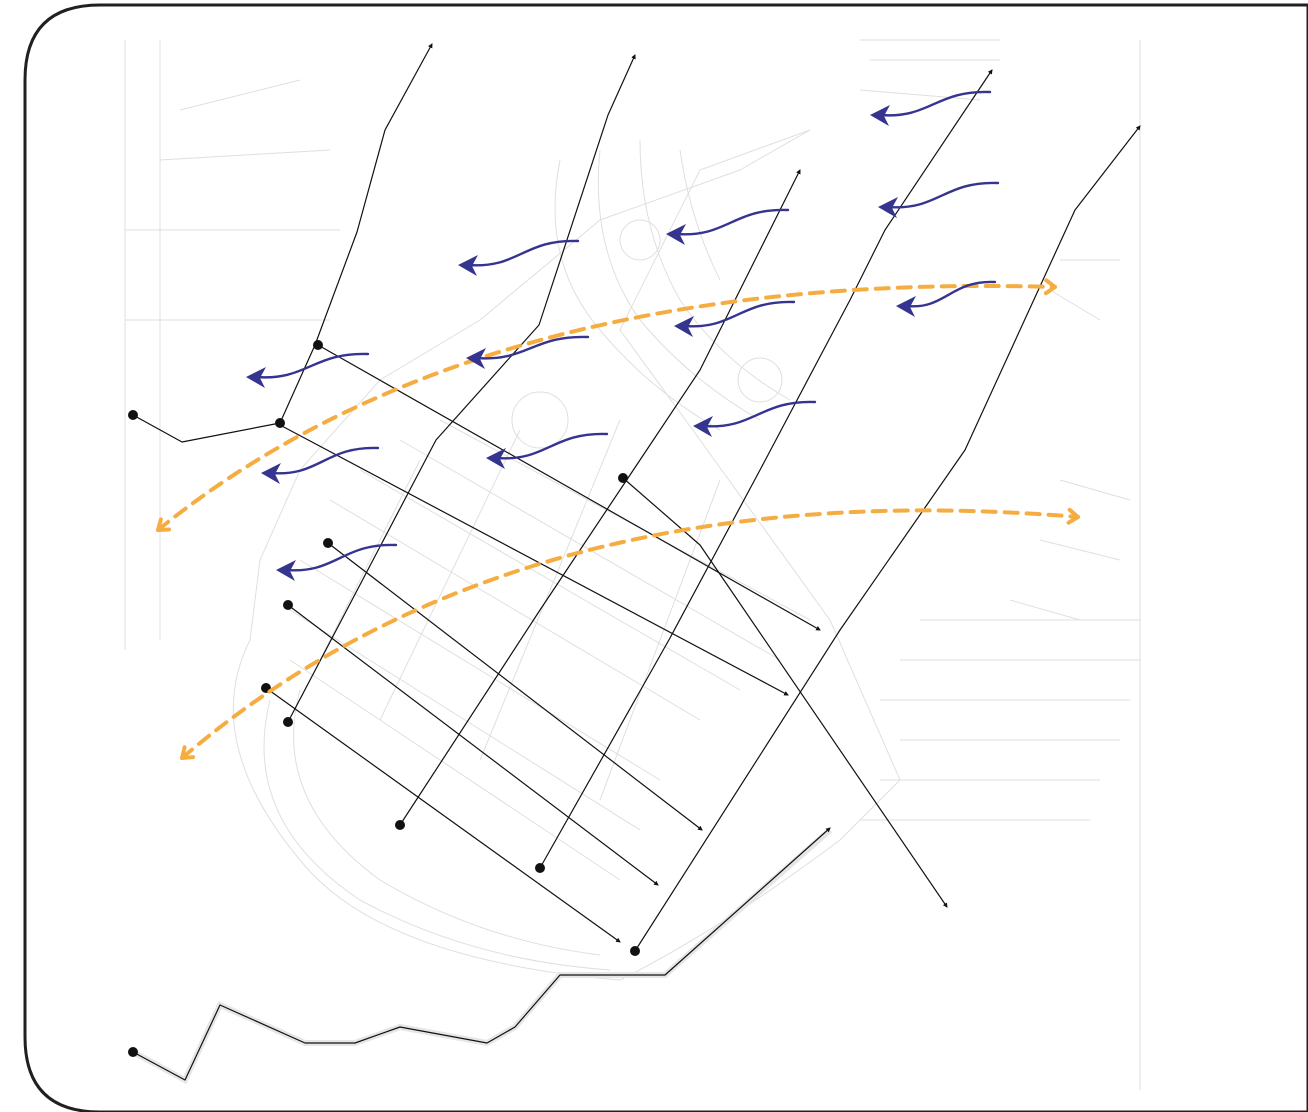 This screenshot has width=1308, height=1112. Describe the element at coordinates (640, 240) in the screenshot. I see `green-circle` at that location.